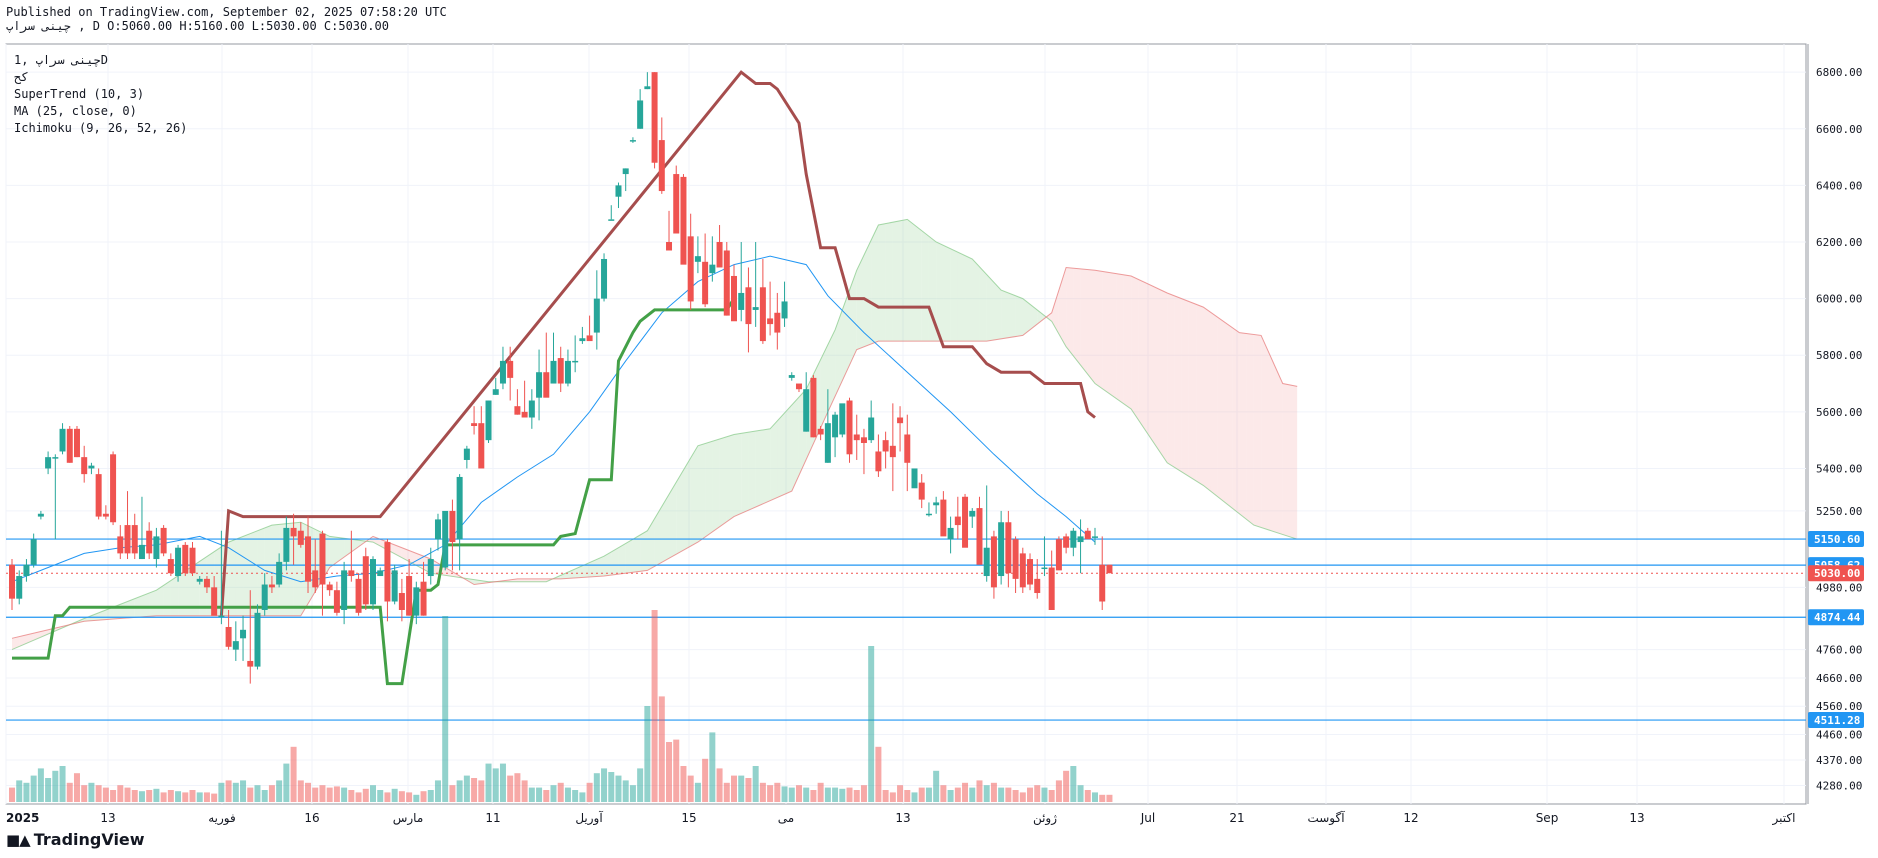  I want to click on x-tick-label: ژوئن, so click(1045, 818).